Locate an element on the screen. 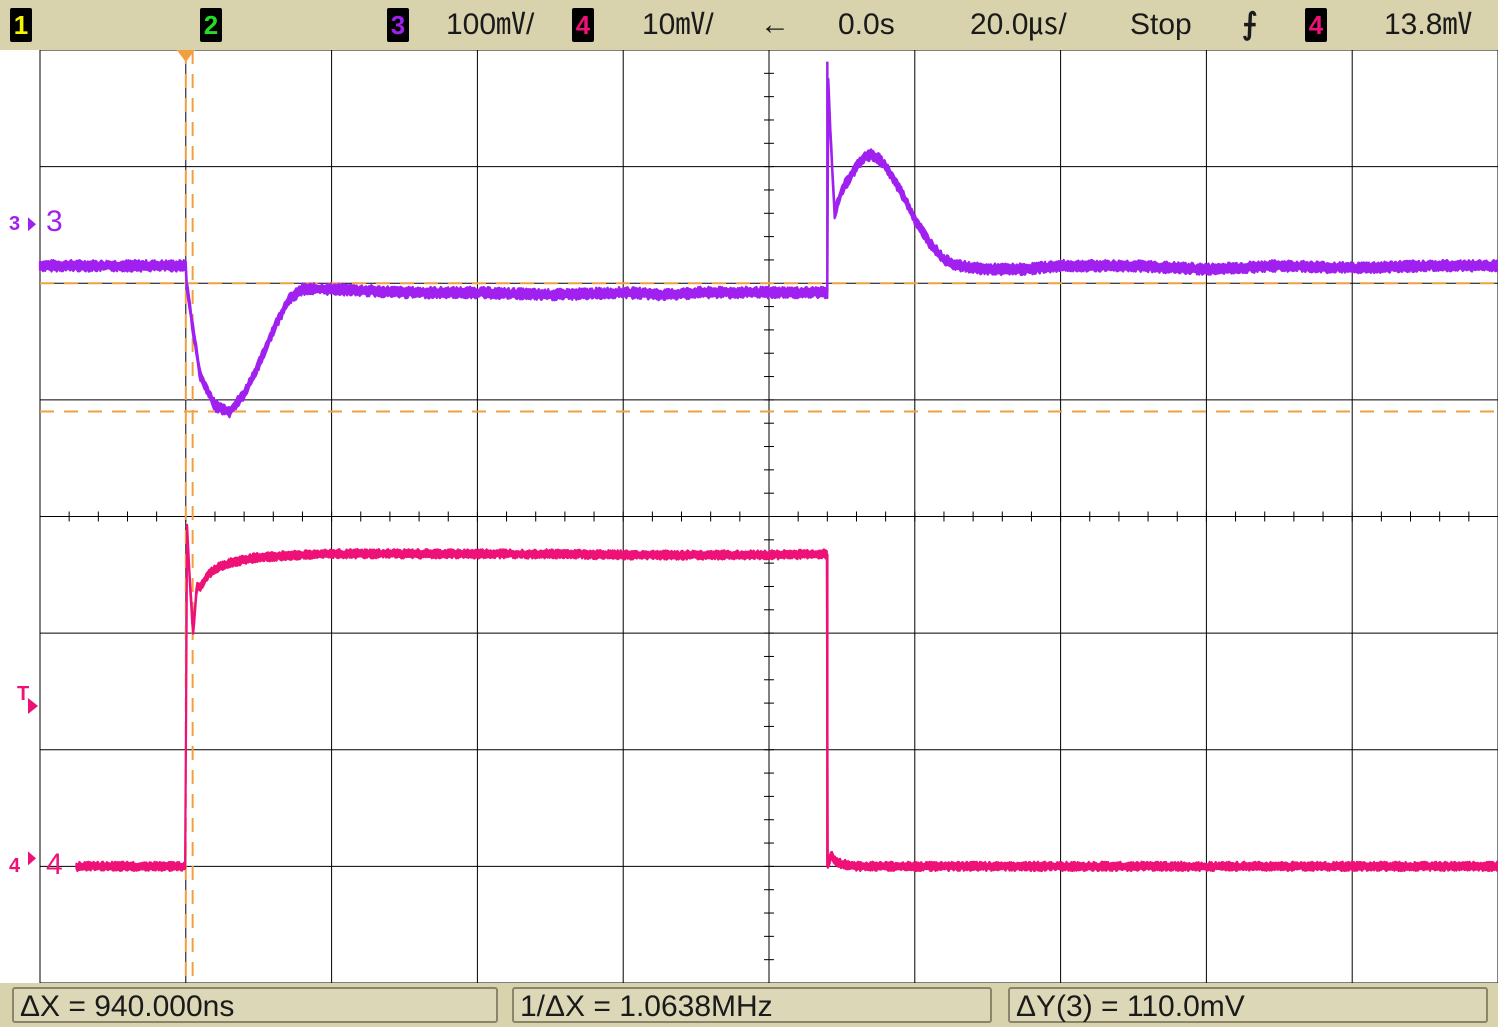  timebase-value: 20.0㎲/ is located at coordinates (1018, 24).